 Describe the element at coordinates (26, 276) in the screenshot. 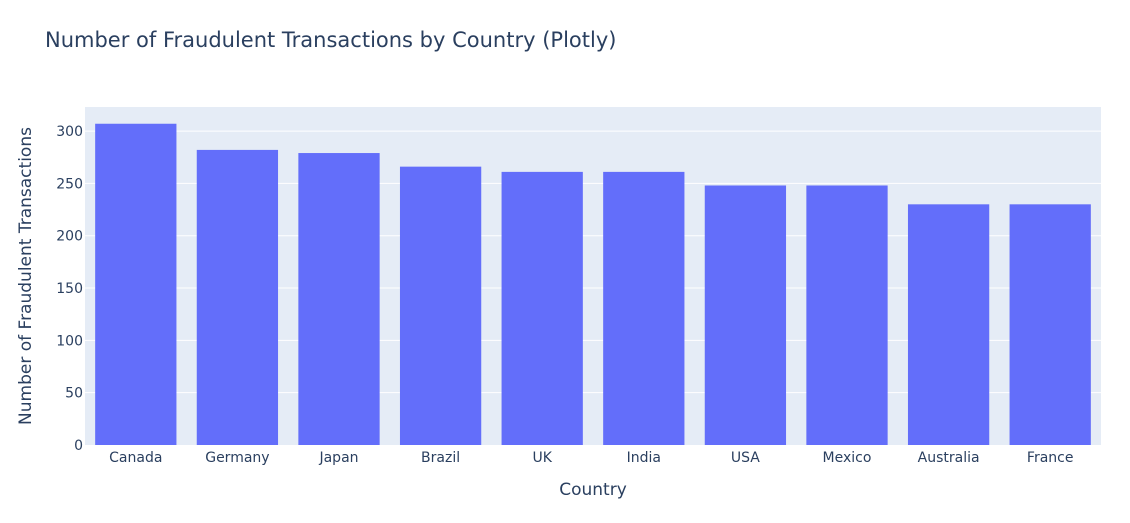

I see `y-axis-title: Number of Fraudulent Transactions` at that location.